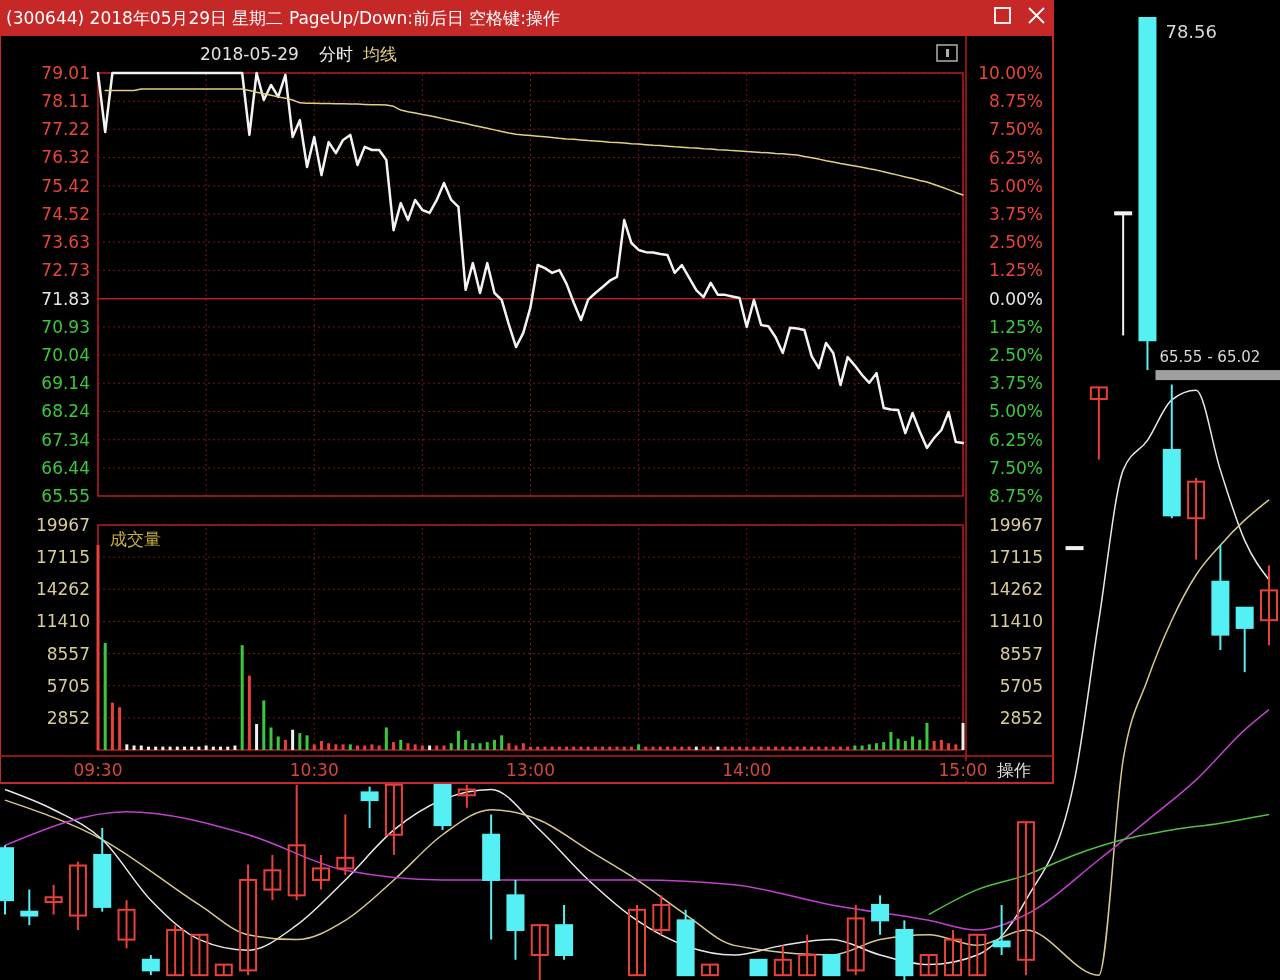 The width and height of the screenshot is (1280, 980). I want to click on y-tick-label: 72.73, so click(65, 270).